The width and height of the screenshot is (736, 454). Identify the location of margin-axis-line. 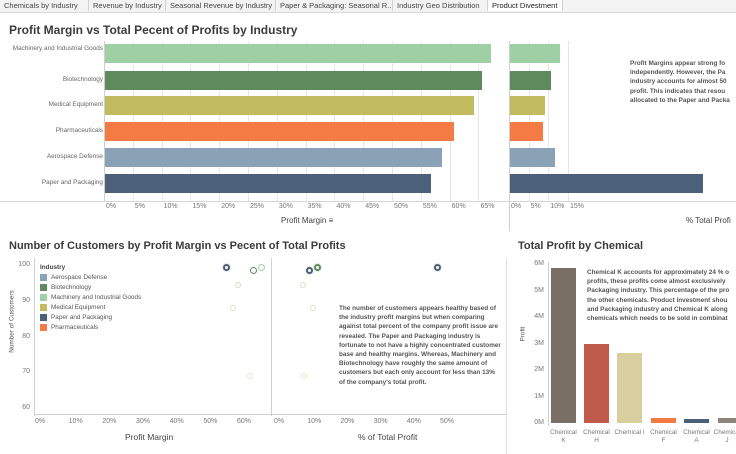
(104, 121).